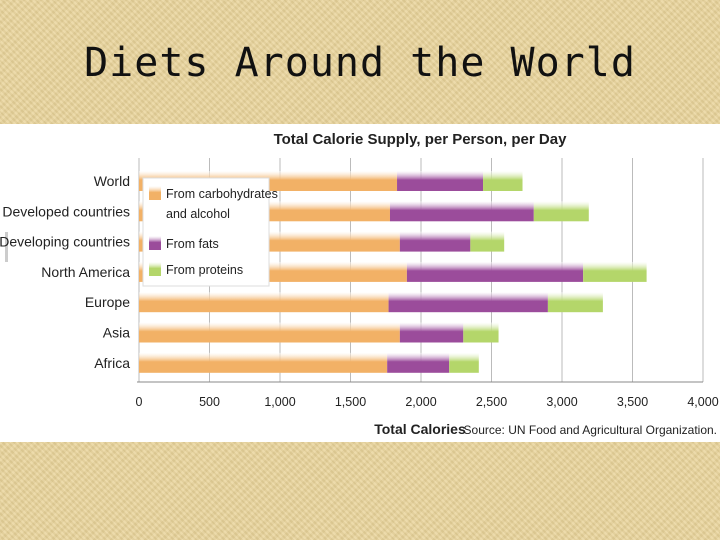 The height and width of the screenshot is (540, 720). I want to click on x-tick-label: 2,000, so click(420, 402).